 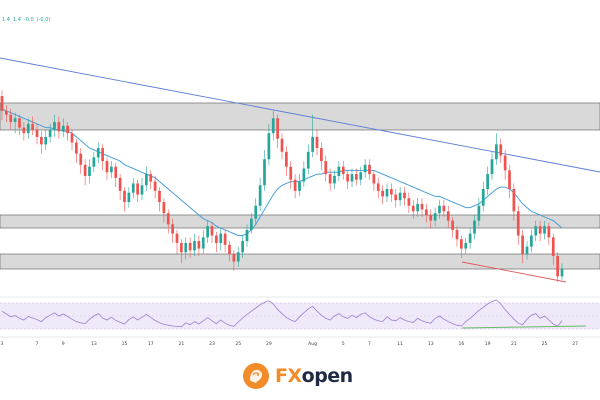 I want to click on x-tick-label: 9, so click(x=63, y=344).